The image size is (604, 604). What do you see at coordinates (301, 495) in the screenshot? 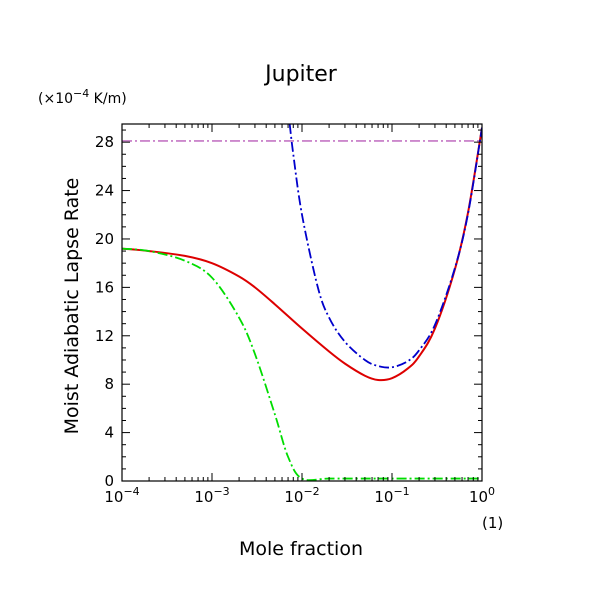
I see `x-tick-label: 10⁻²` at bounding box center [301, 495].